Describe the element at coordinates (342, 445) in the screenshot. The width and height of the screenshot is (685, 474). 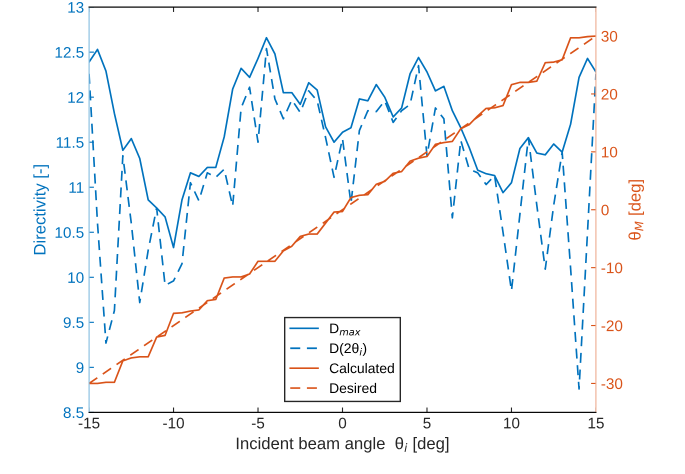
I see `x-axis-title: Incident beam angle θ$_{i}$ [deg]` at that location.